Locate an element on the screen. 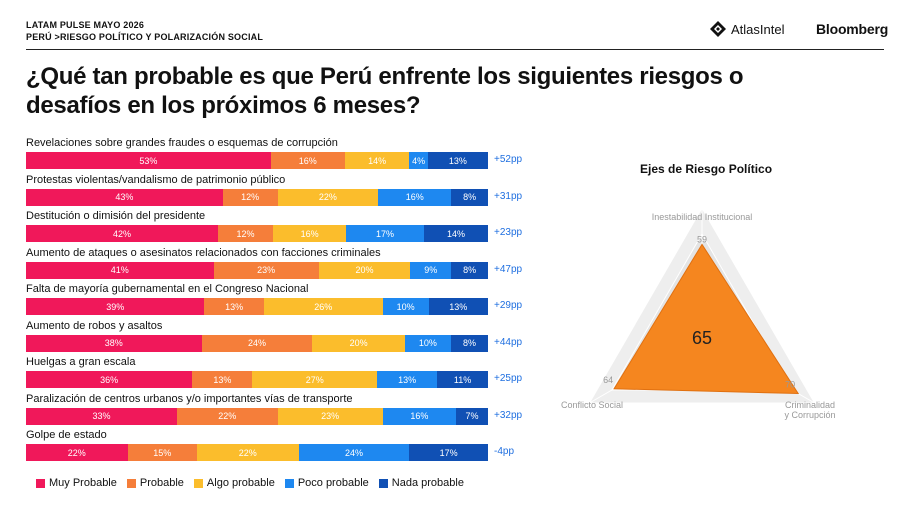 Image resolution: width=900 pixels, height=505 pixels. bar-row: Golpe de estado 22% 15% 22% 24% 17% -4pp is located at coordinates (281, 447).